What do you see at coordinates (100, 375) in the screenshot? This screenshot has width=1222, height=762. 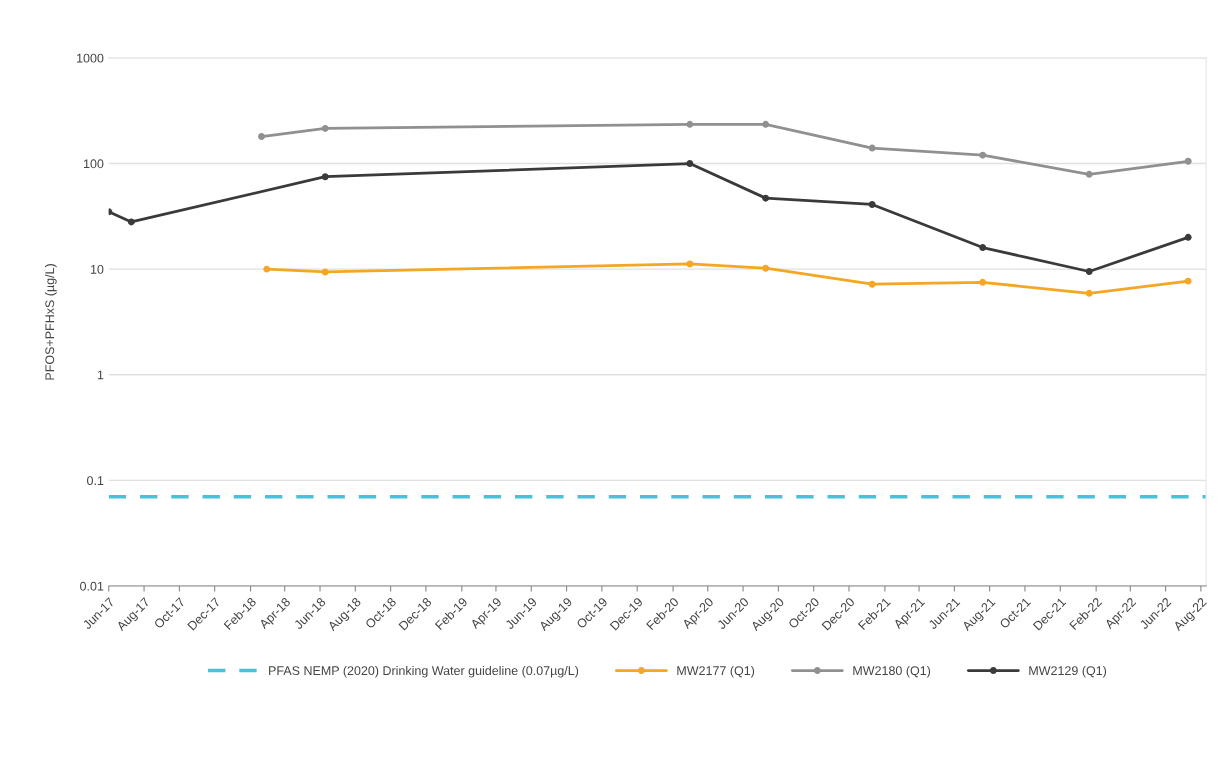 I see `y-tick-label: 1` at bounding box center [100, 375].